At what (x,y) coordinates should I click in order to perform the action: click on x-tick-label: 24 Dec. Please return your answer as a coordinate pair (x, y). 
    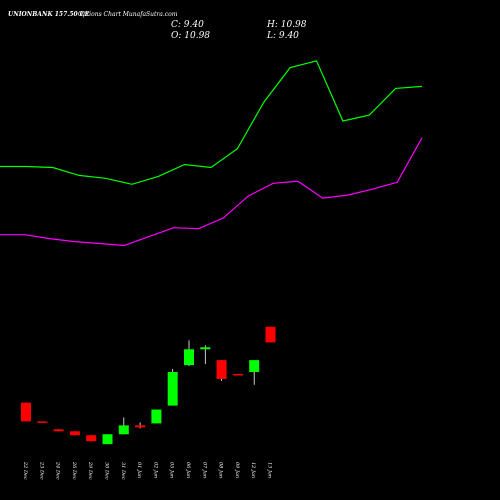
    Looking at the image, I should click on (58, 470).